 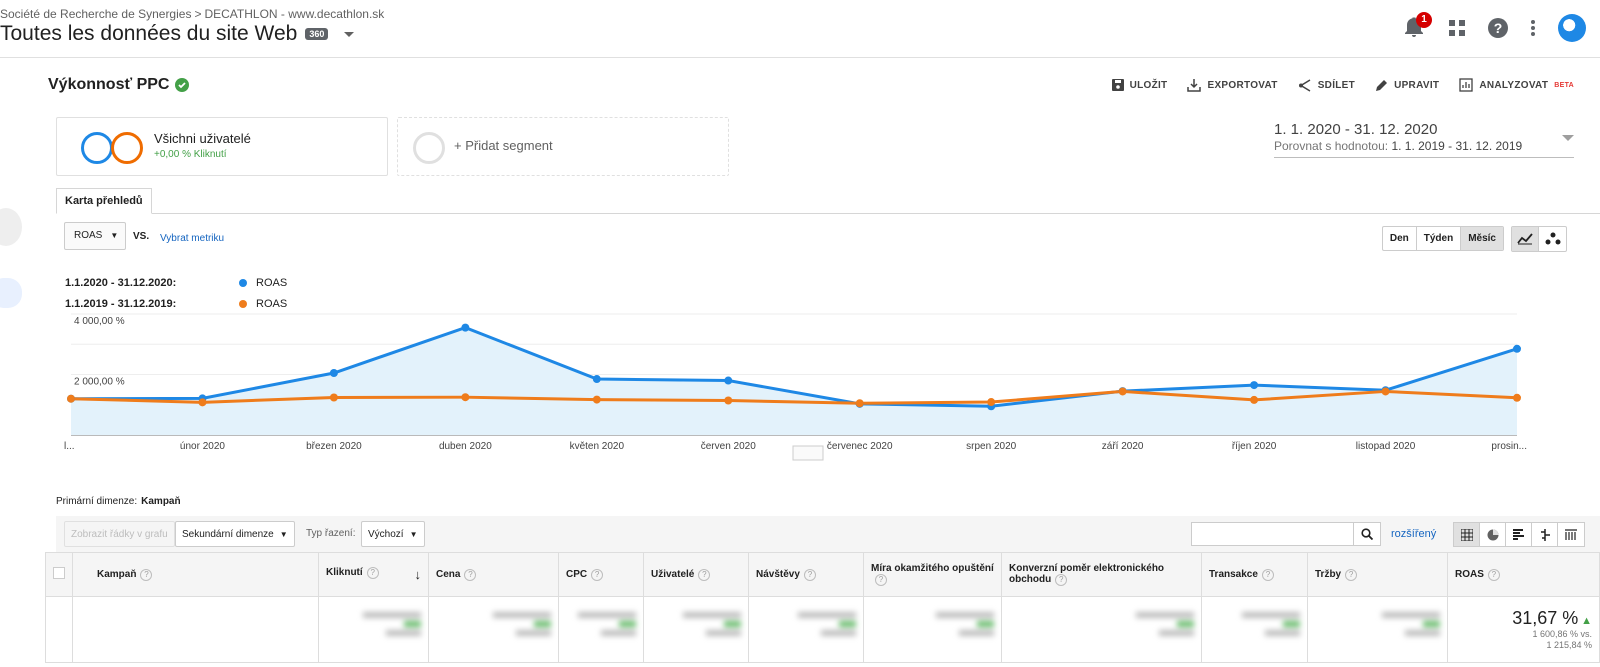 What do you see at coordinates (1439, 238) in the screenshot?
I see `period-week-button: Týden` at bounding box center [1439, 238].